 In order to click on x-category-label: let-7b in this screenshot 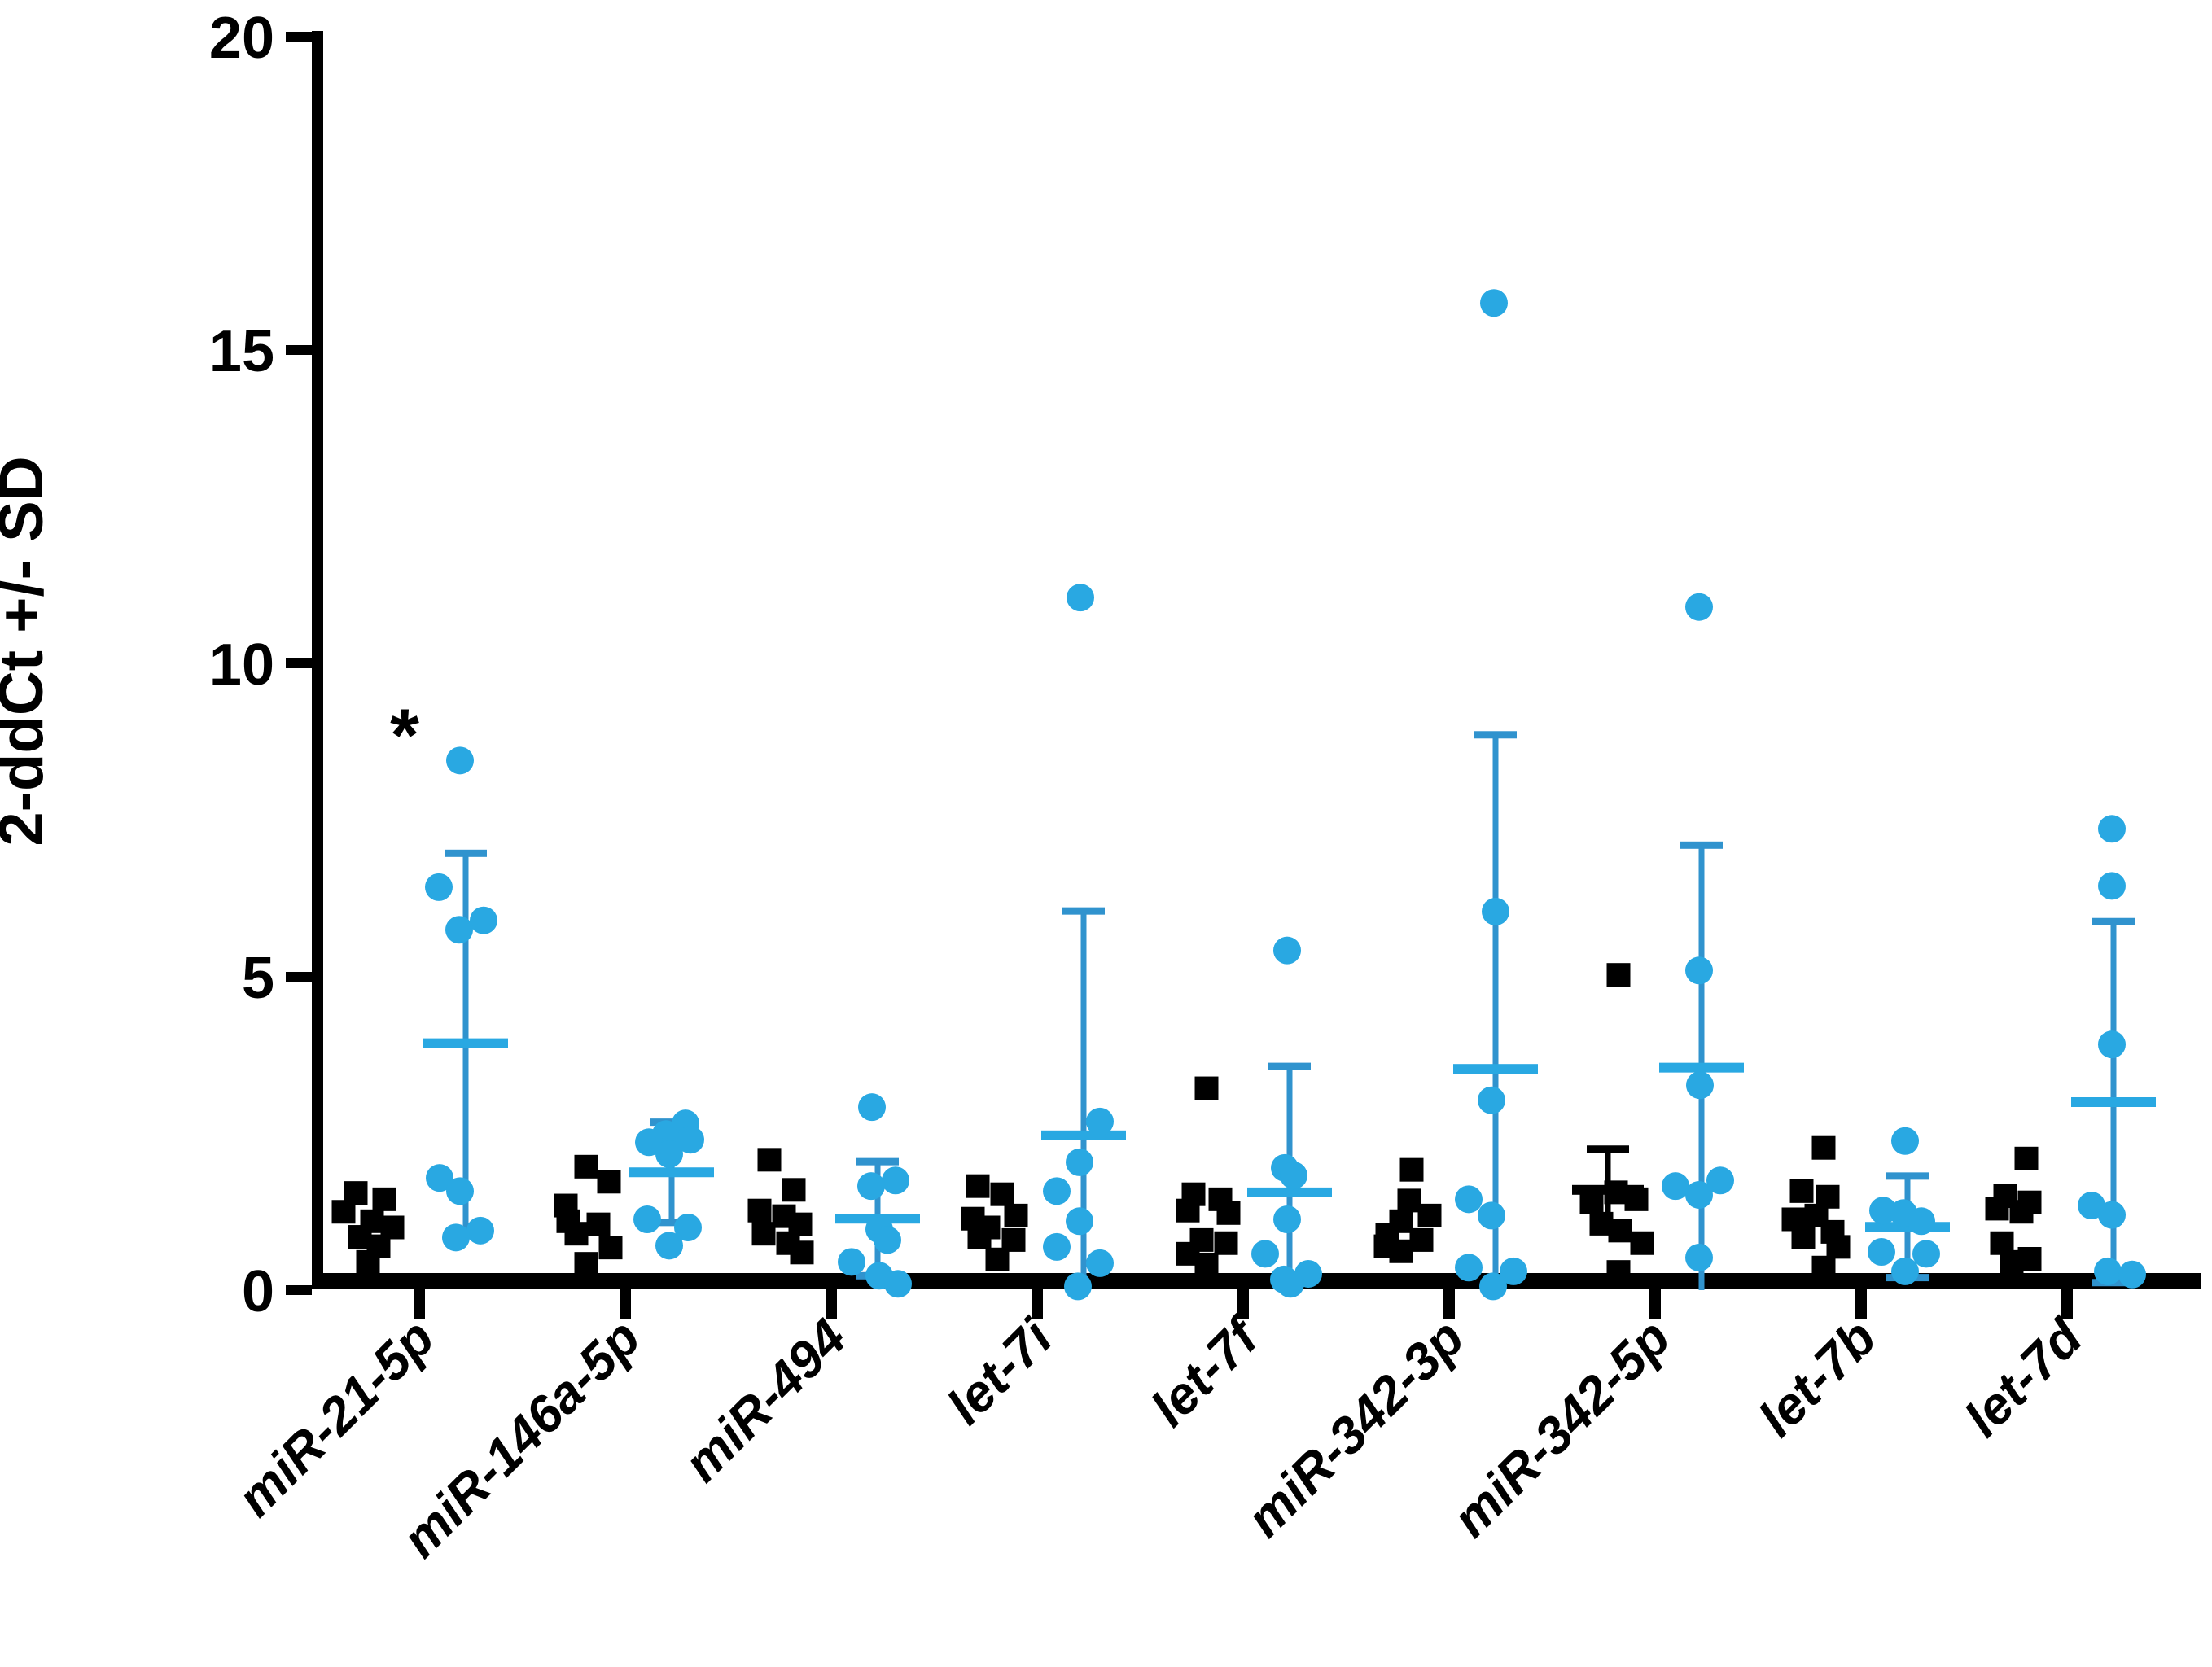, I will do `click(1817, 1378)`.